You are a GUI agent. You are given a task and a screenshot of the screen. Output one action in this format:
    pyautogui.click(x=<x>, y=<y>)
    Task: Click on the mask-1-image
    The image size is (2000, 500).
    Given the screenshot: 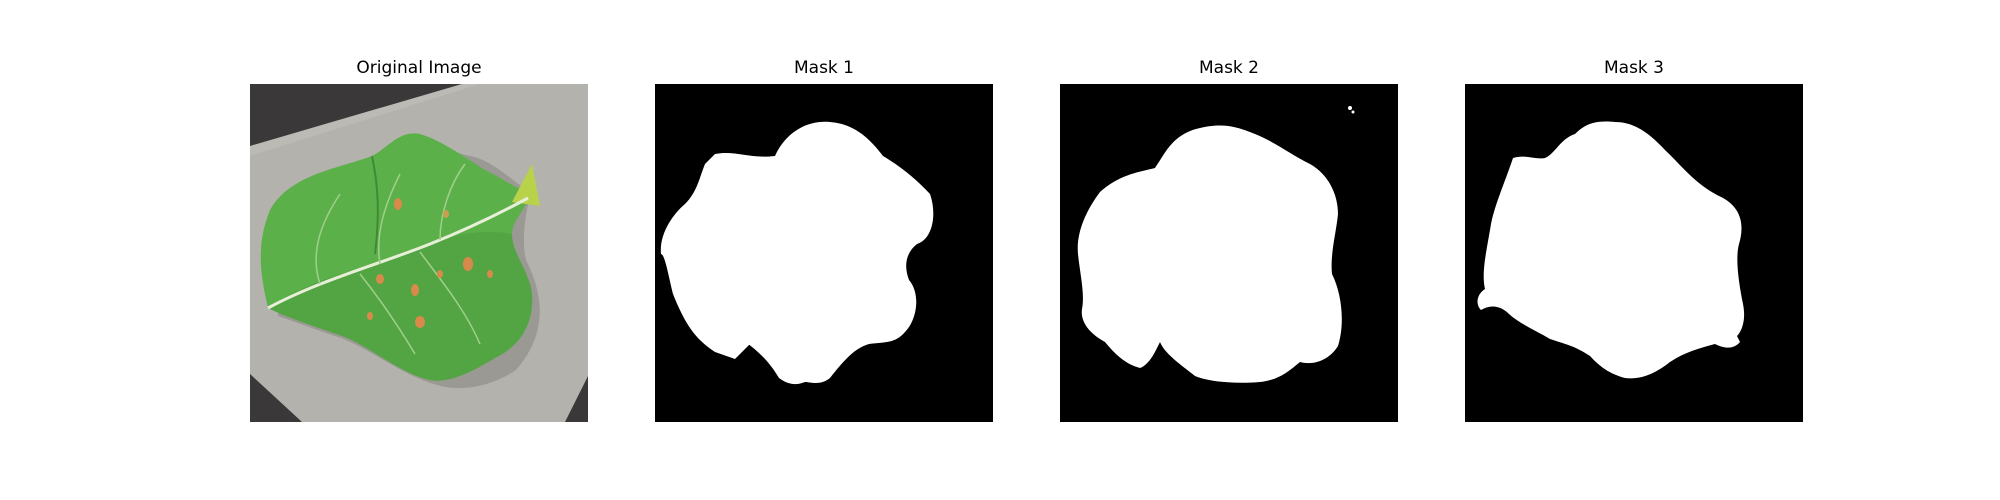 What is the action you would take?
    pyautogui.click(x=824, y=253)
    